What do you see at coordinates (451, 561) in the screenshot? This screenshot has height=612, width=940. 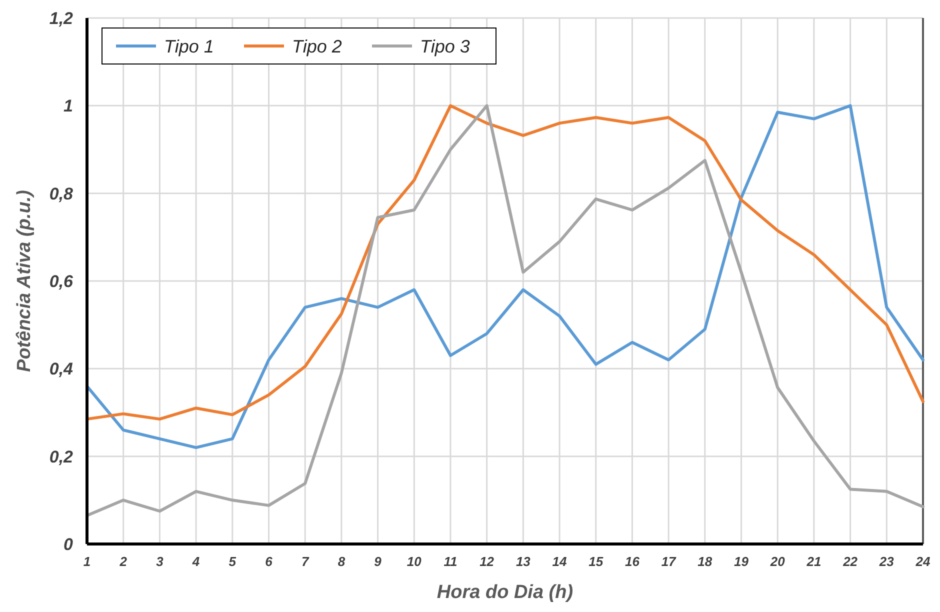 I see `x-tick-label: 11` at bounding box center [451, 561].